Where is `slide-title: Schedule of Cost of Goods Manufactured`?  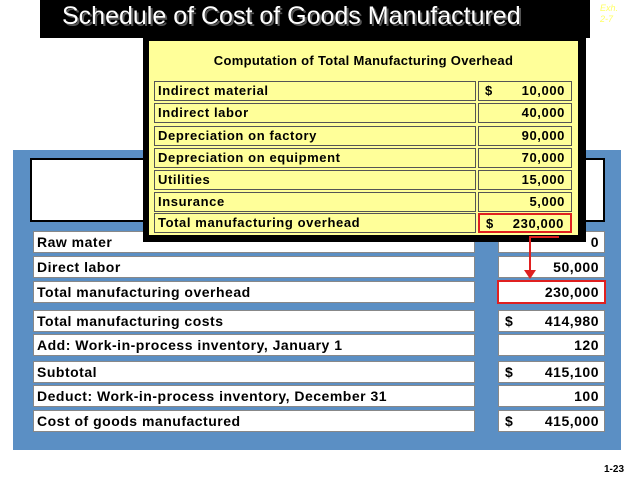
slide-title: Schedule of Cost of Goods Manufactured is located at coordinates (291, 16).